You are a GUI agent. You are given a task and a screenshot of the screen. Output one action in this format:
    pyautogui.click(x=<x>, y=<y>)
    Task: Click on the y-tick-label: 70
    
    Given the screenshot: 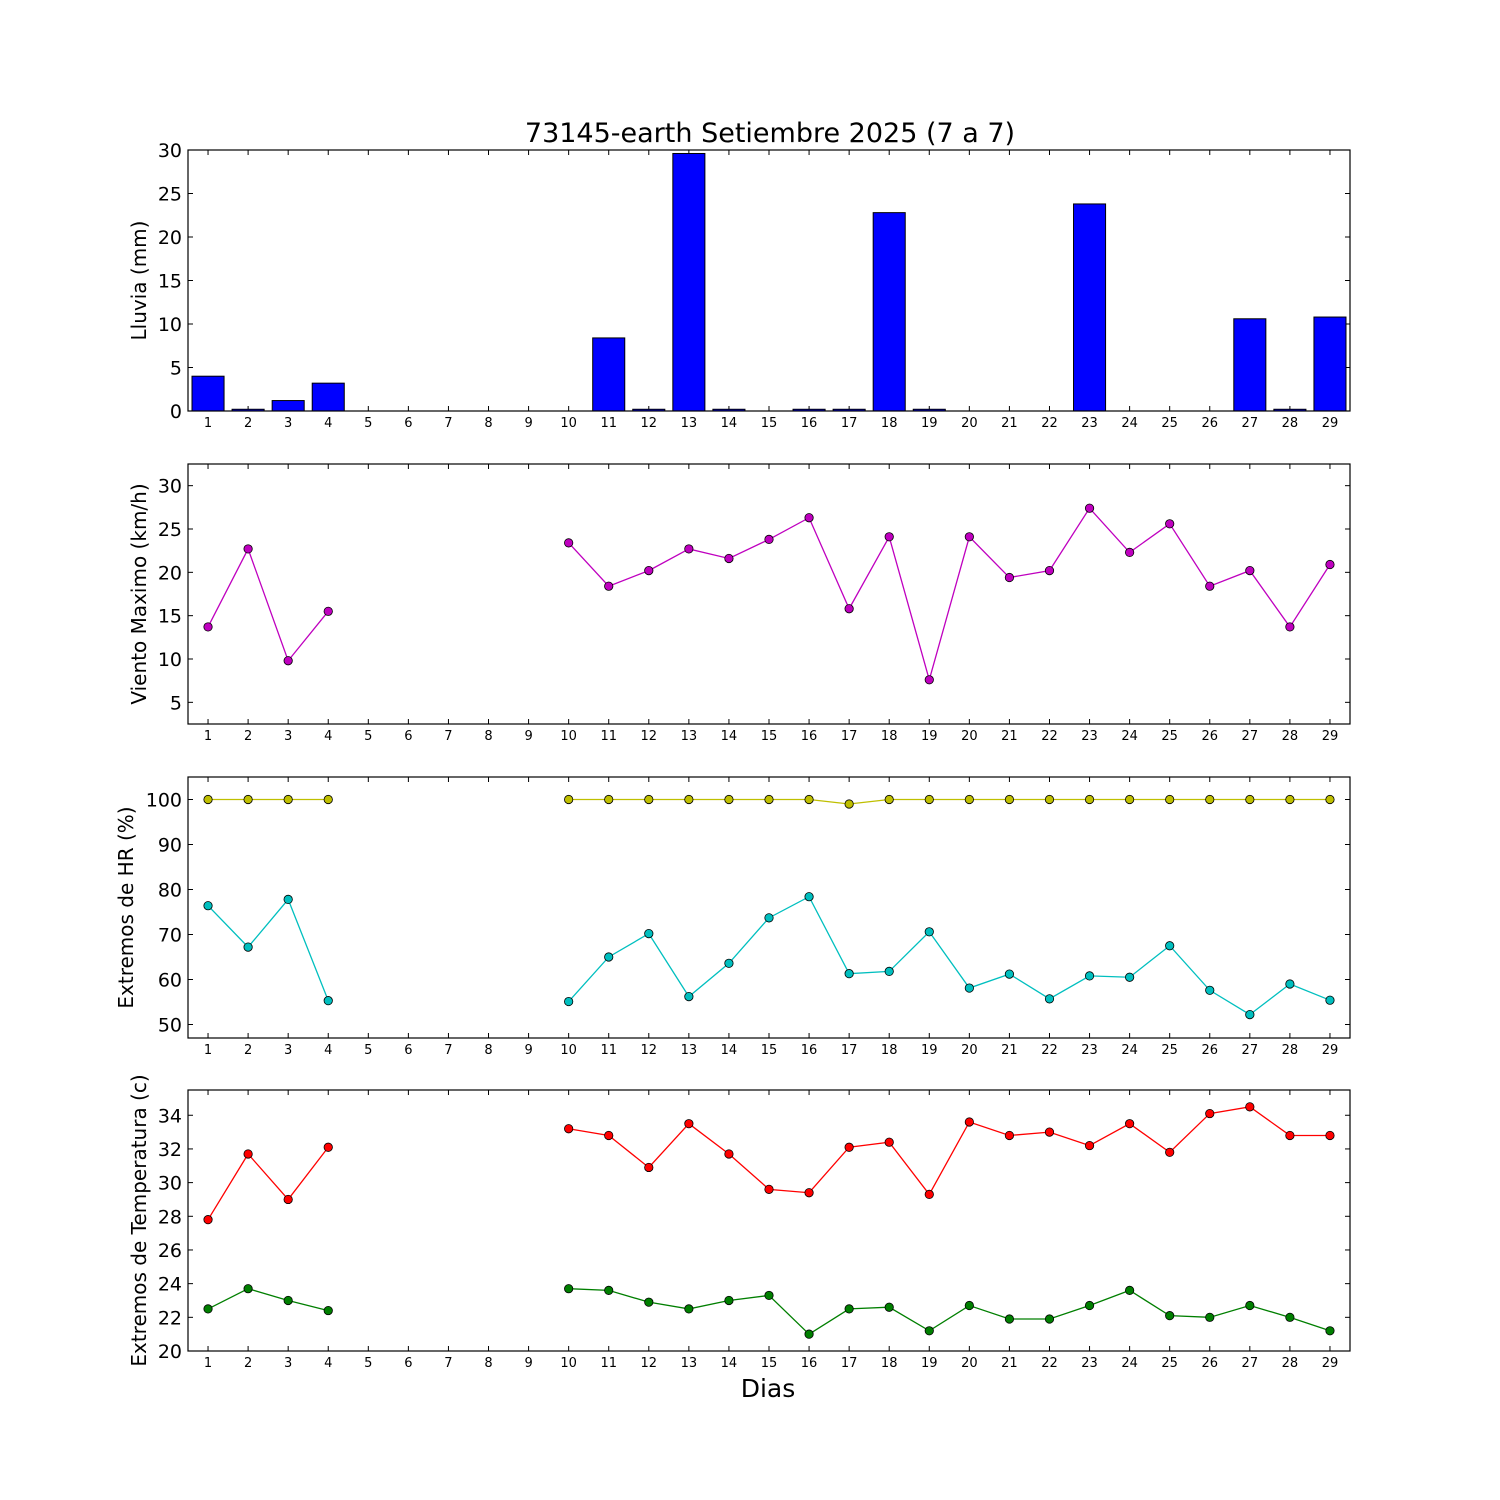 What is the action you would take?
    pyautogui.click(x=170, y=936)
    